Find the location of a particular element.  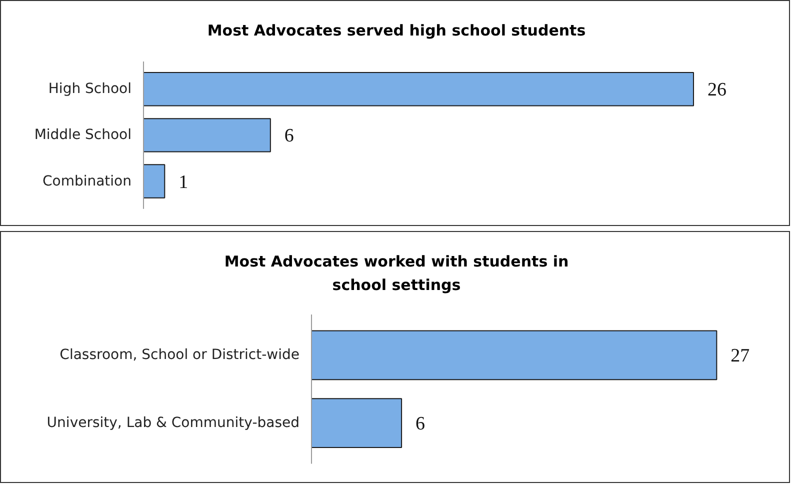

chart-title: Most Advocates worked with students in school settings is located at coordinates (396, 273).